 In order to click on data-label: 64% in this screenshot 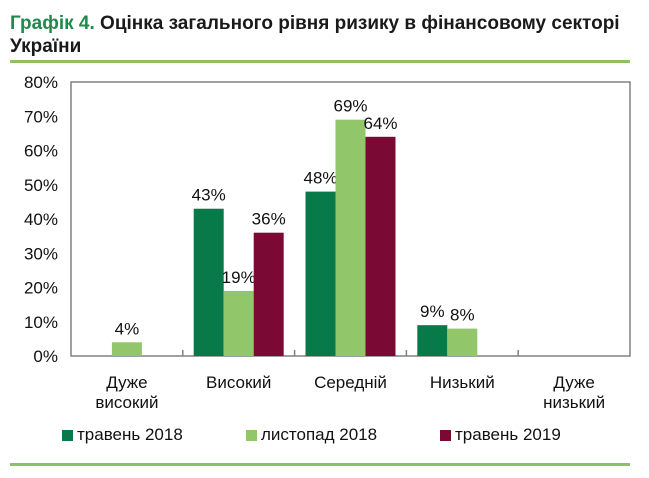, I will do `click(380, 123)`.